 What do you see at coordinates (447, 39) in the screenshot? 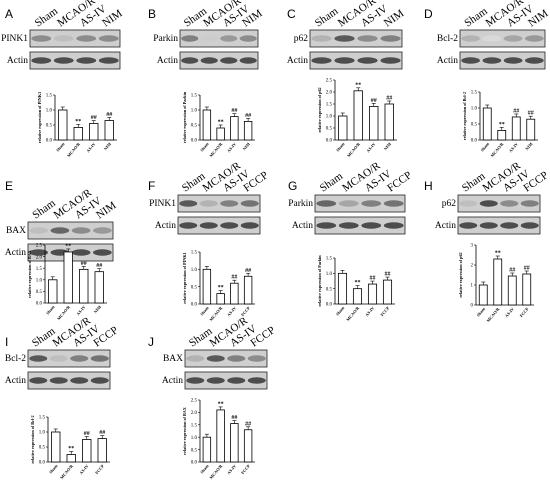
I see `blot-row-label: Bcl-2` at bounding box center [447, 39].